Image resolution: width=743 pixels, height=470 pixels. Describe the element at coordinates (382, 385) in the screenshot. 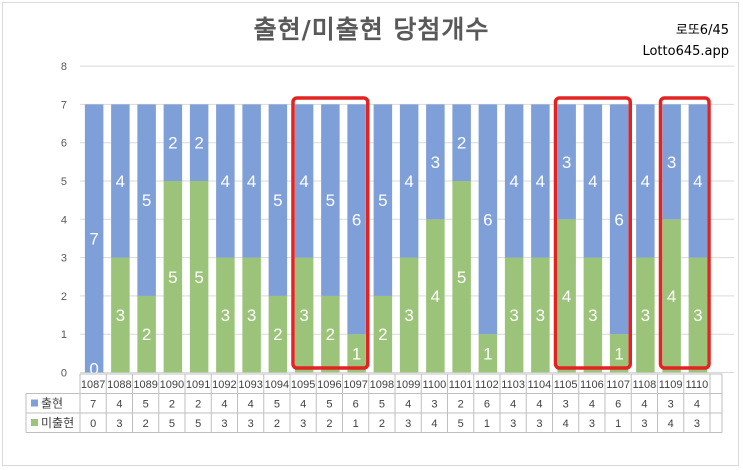

I see `x-tick-label: 1098` at that location.